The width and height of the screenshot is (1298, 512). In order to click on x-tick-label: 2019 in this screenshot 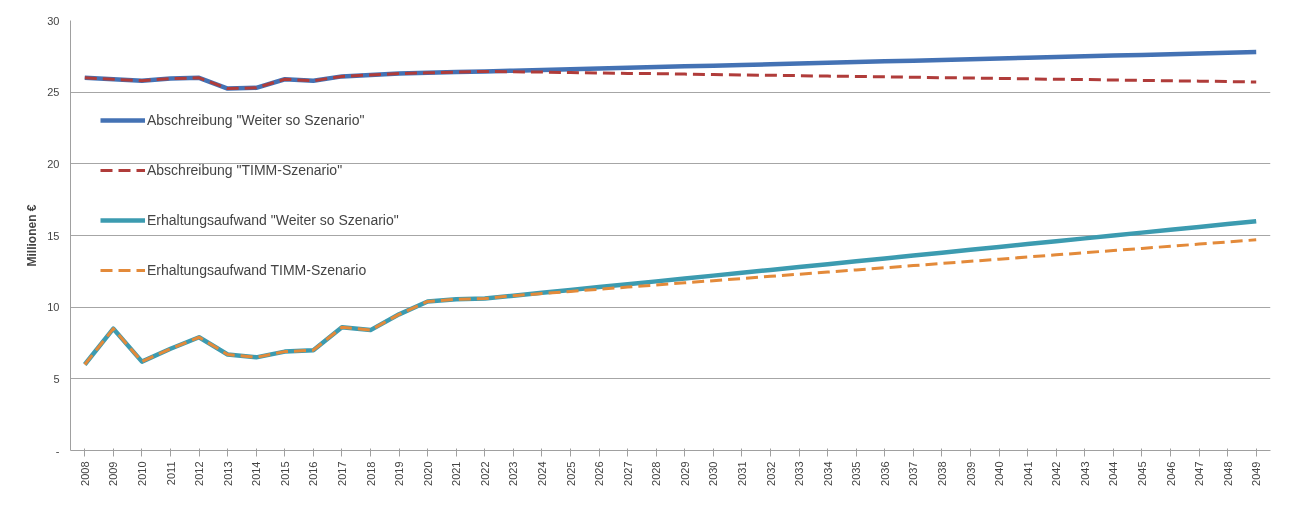, I will do `click(399, 473)`.